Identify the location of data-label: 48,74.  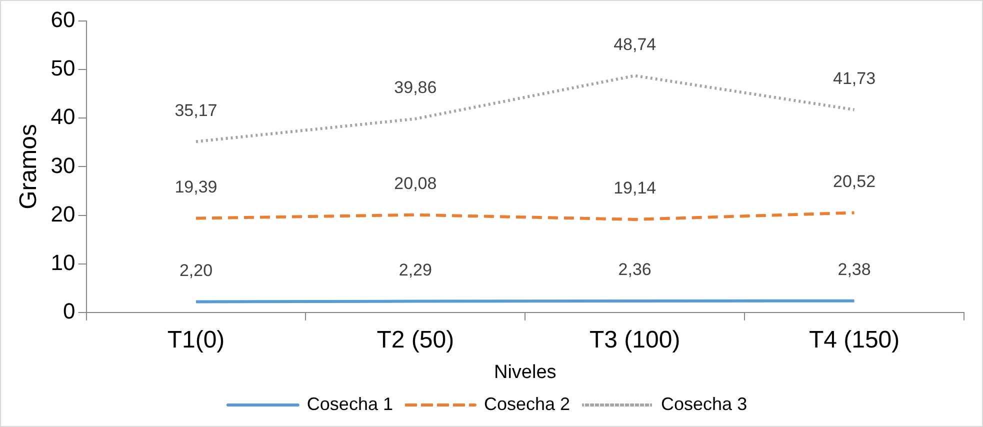
(635, 44).